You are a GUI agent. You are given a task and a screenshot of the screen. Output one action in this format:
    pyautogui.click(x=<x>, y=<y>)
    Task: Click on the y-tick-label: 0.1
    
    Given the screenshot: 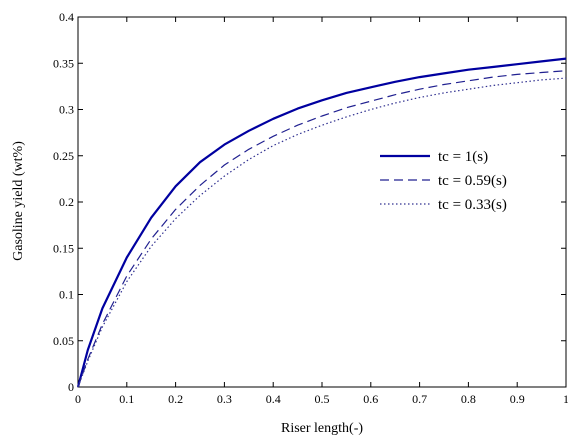 What is the action you would take?
    pyautogui.click(x=66, y=295)
    